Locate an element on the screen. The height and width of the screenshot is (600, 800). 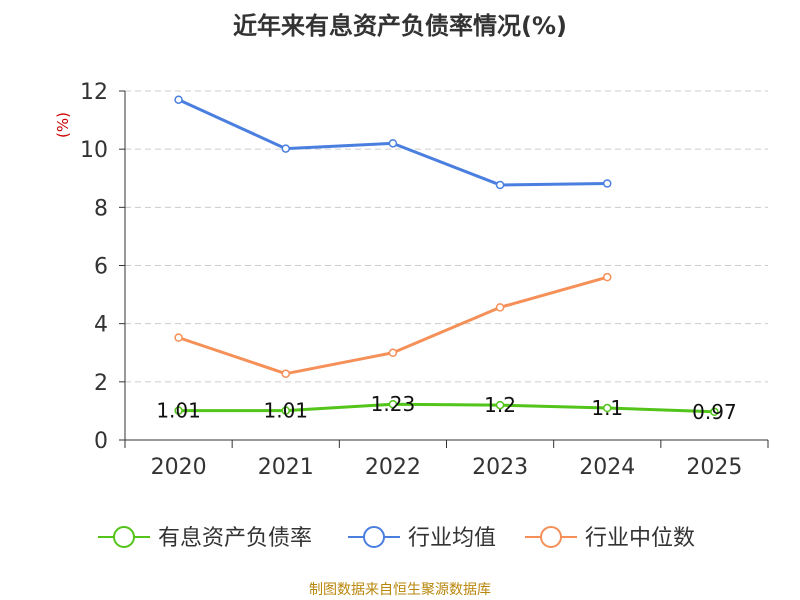
legend: 有息资产负债率 行业均值 行业中位数 is located at coordinates (396, 538).